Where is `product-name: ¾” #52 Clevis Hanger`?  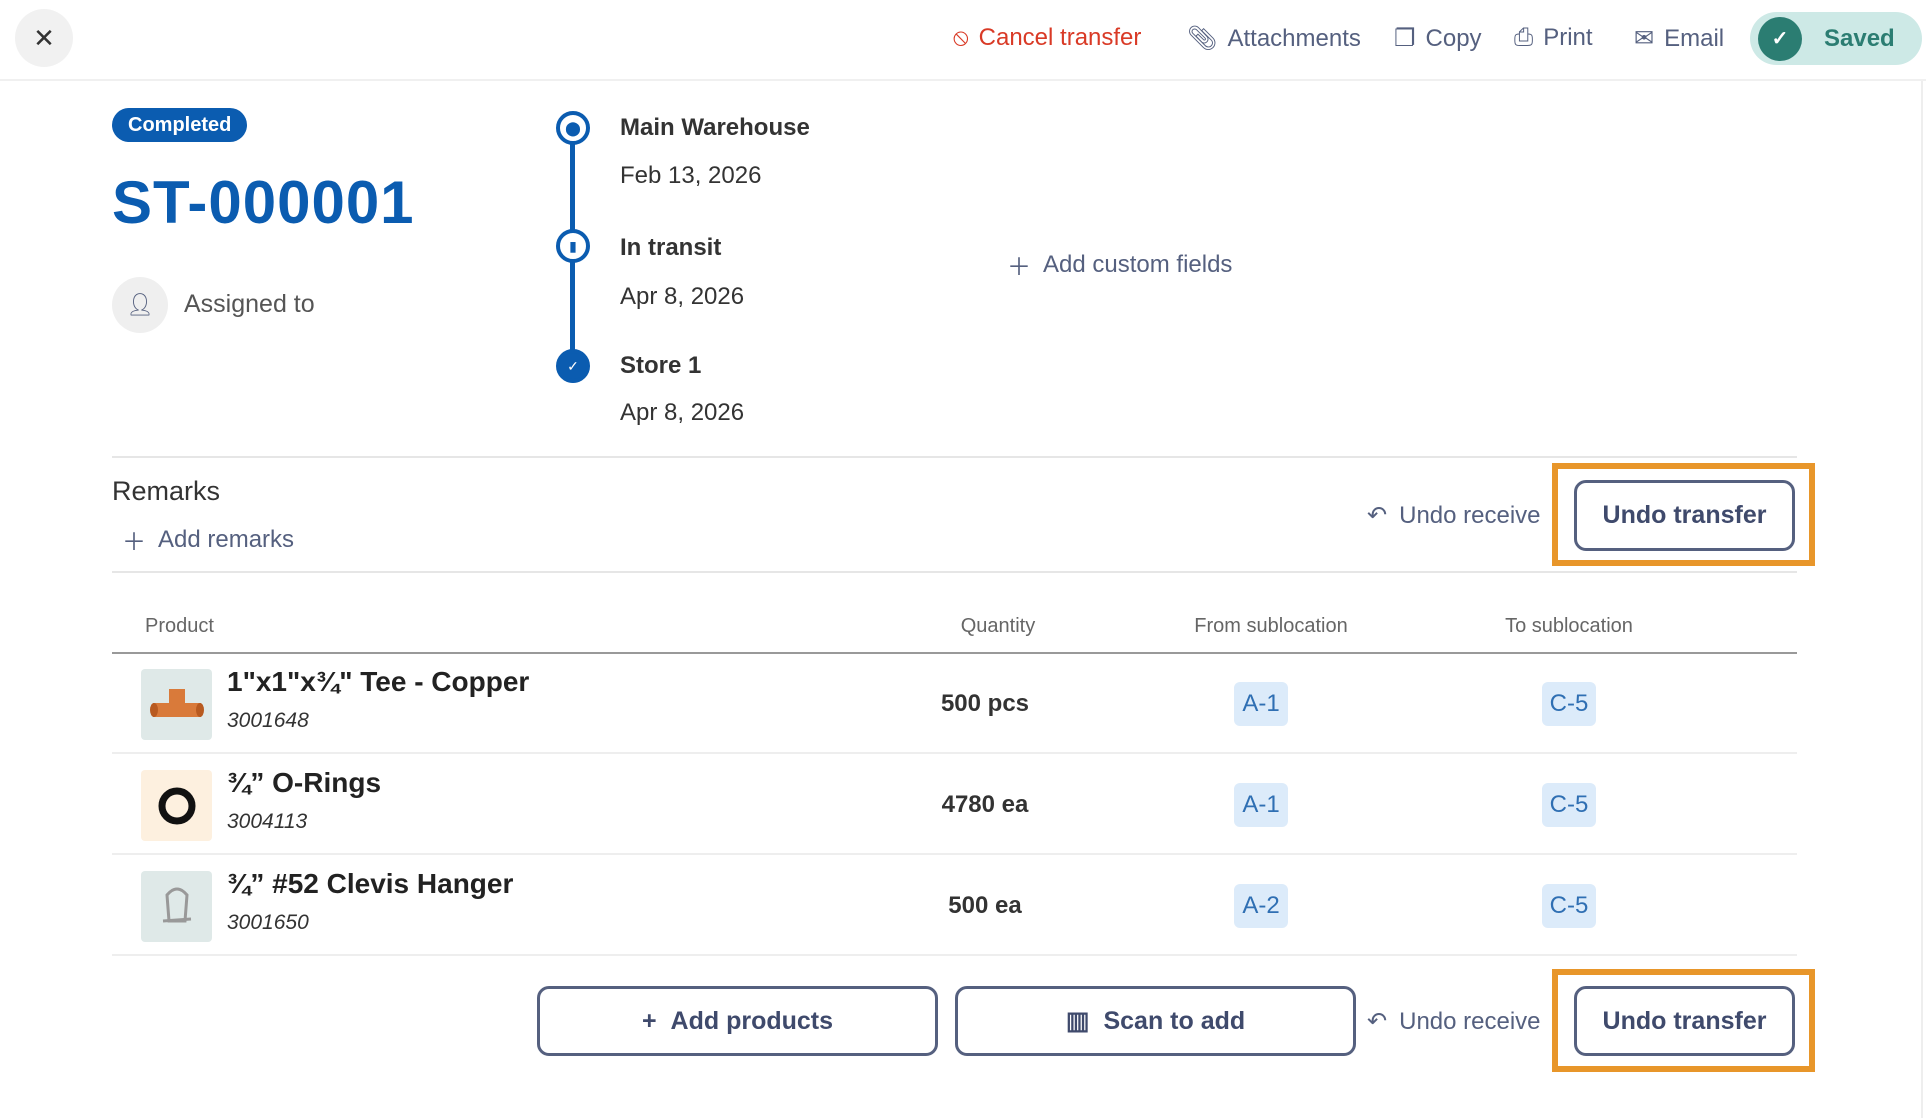
product-name: ¾” #52 Clevis Hanger is located at coordinates (370, 883).